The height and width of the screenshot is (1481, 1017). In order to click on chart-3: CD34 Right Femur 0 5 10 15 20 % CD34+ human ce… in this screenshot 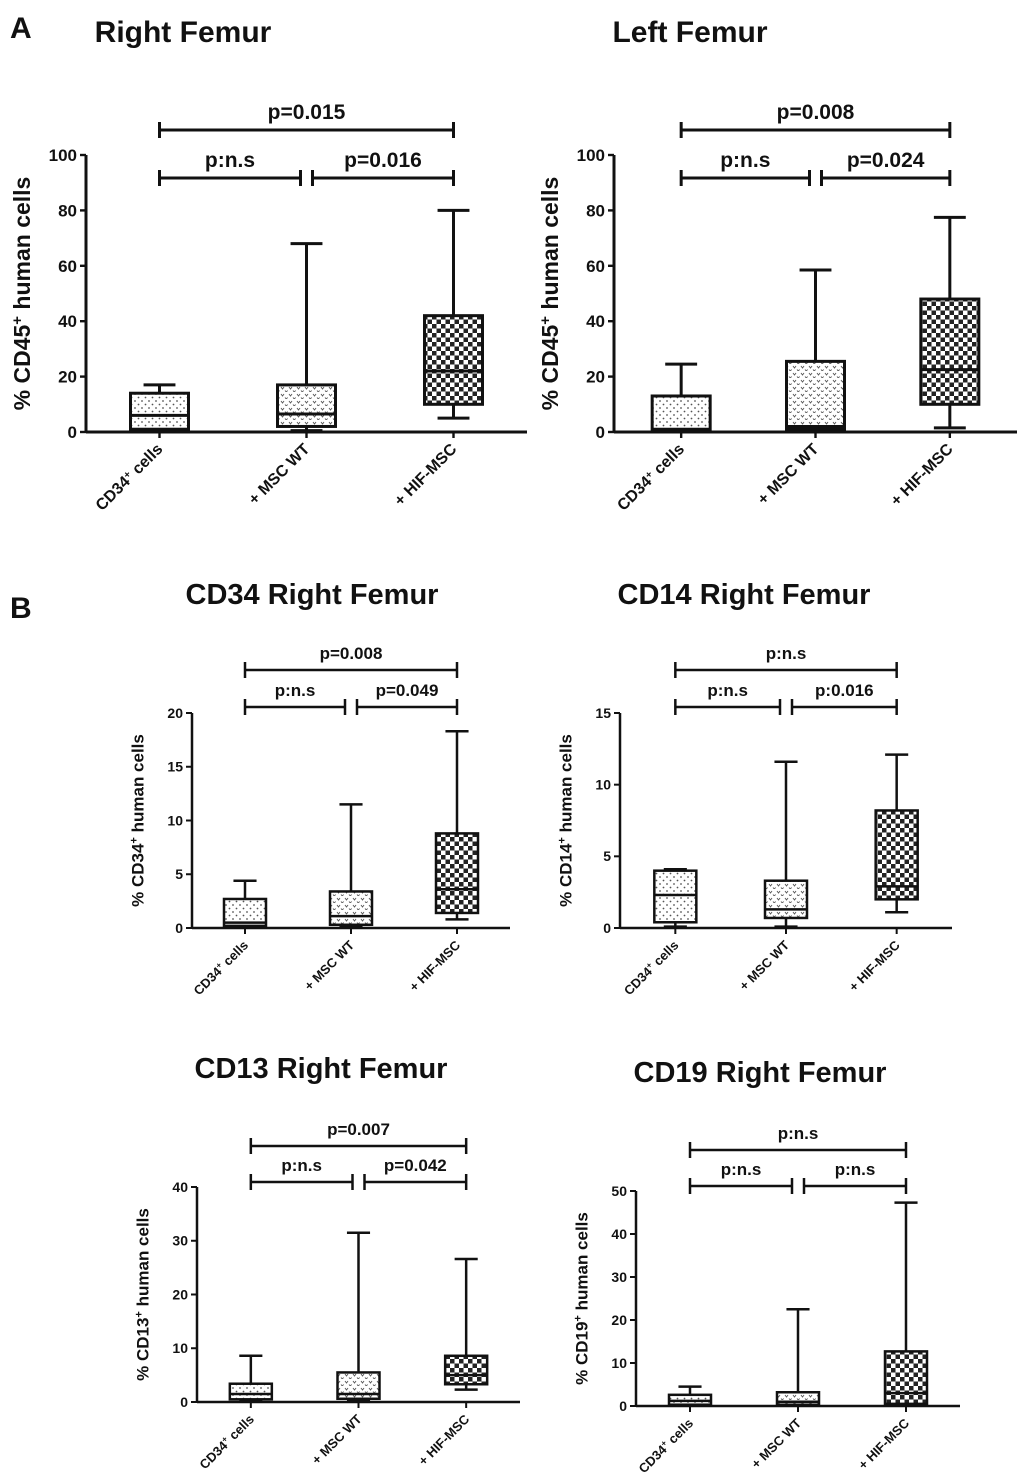, I will do `click(319, 788)`.